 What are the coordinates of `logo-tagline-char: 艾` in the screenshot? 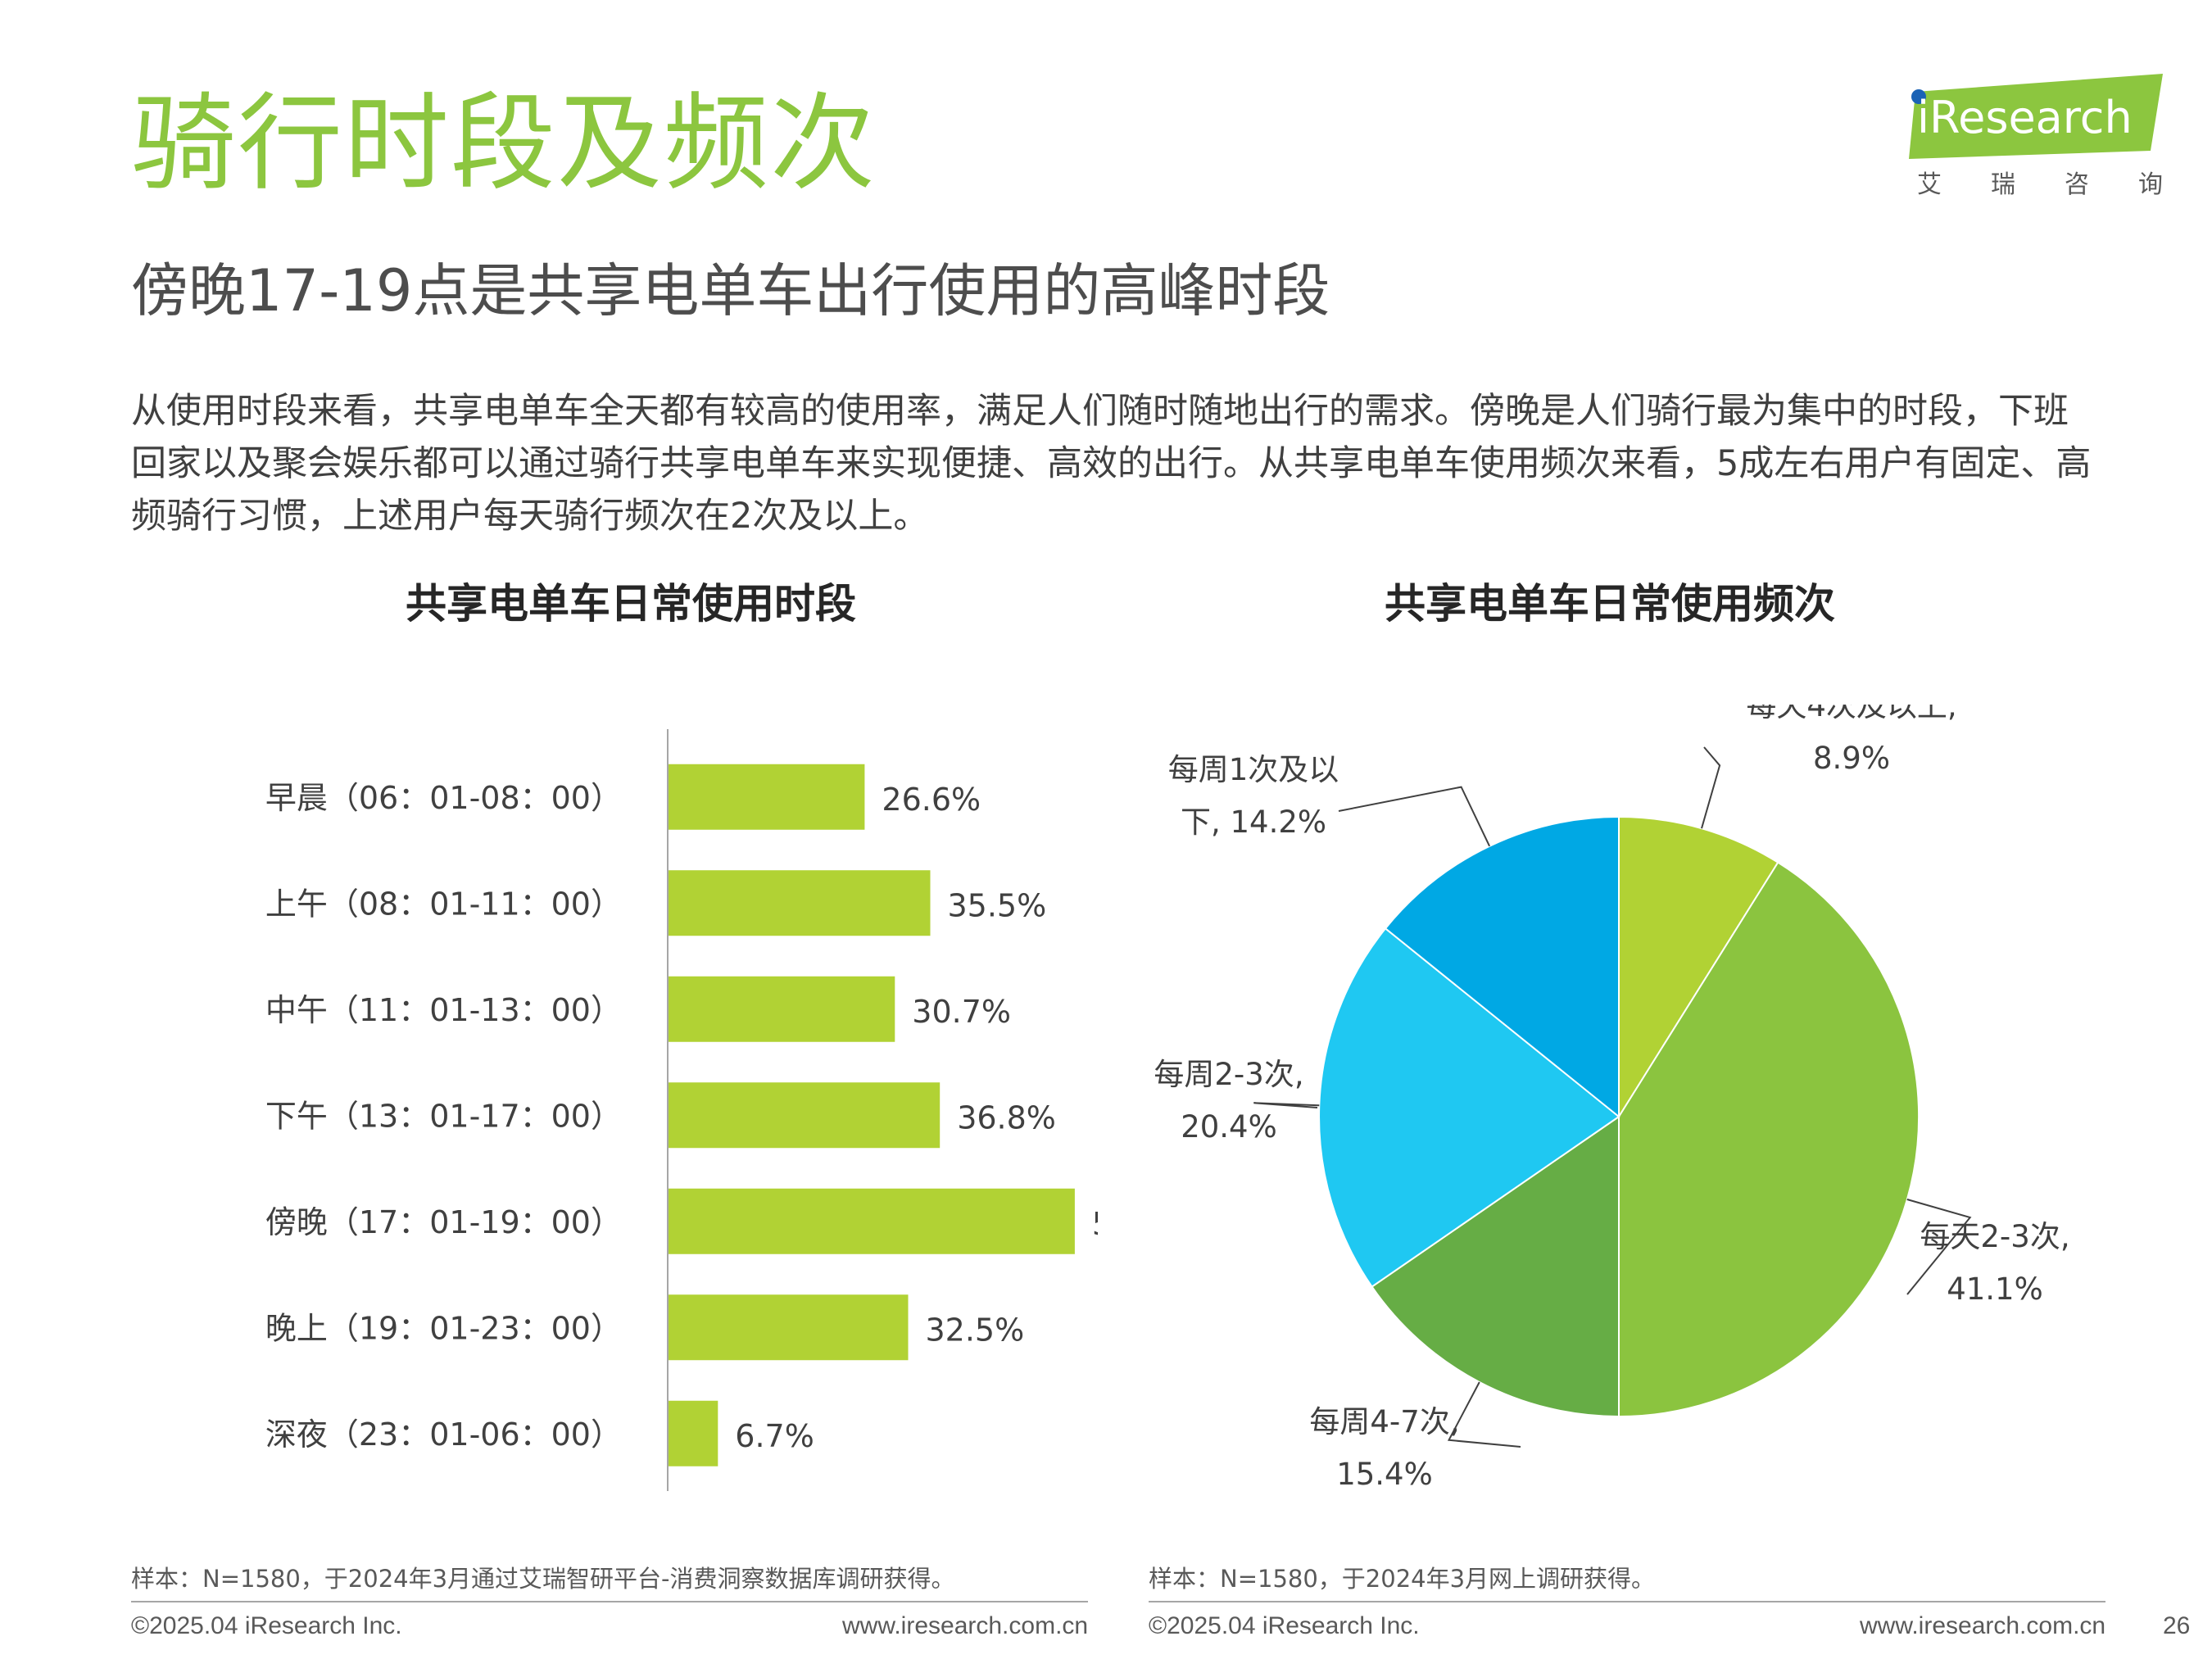 It's located at (1929, 184).